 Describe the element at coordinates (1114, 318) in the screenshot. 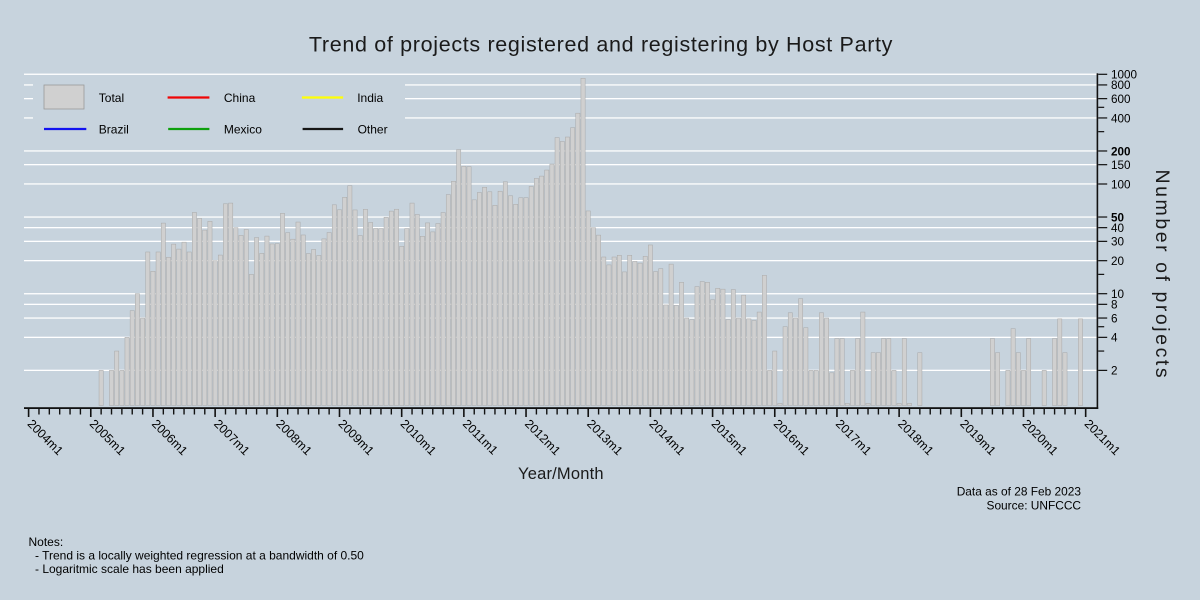

I see `svg-text: 6` at that location.